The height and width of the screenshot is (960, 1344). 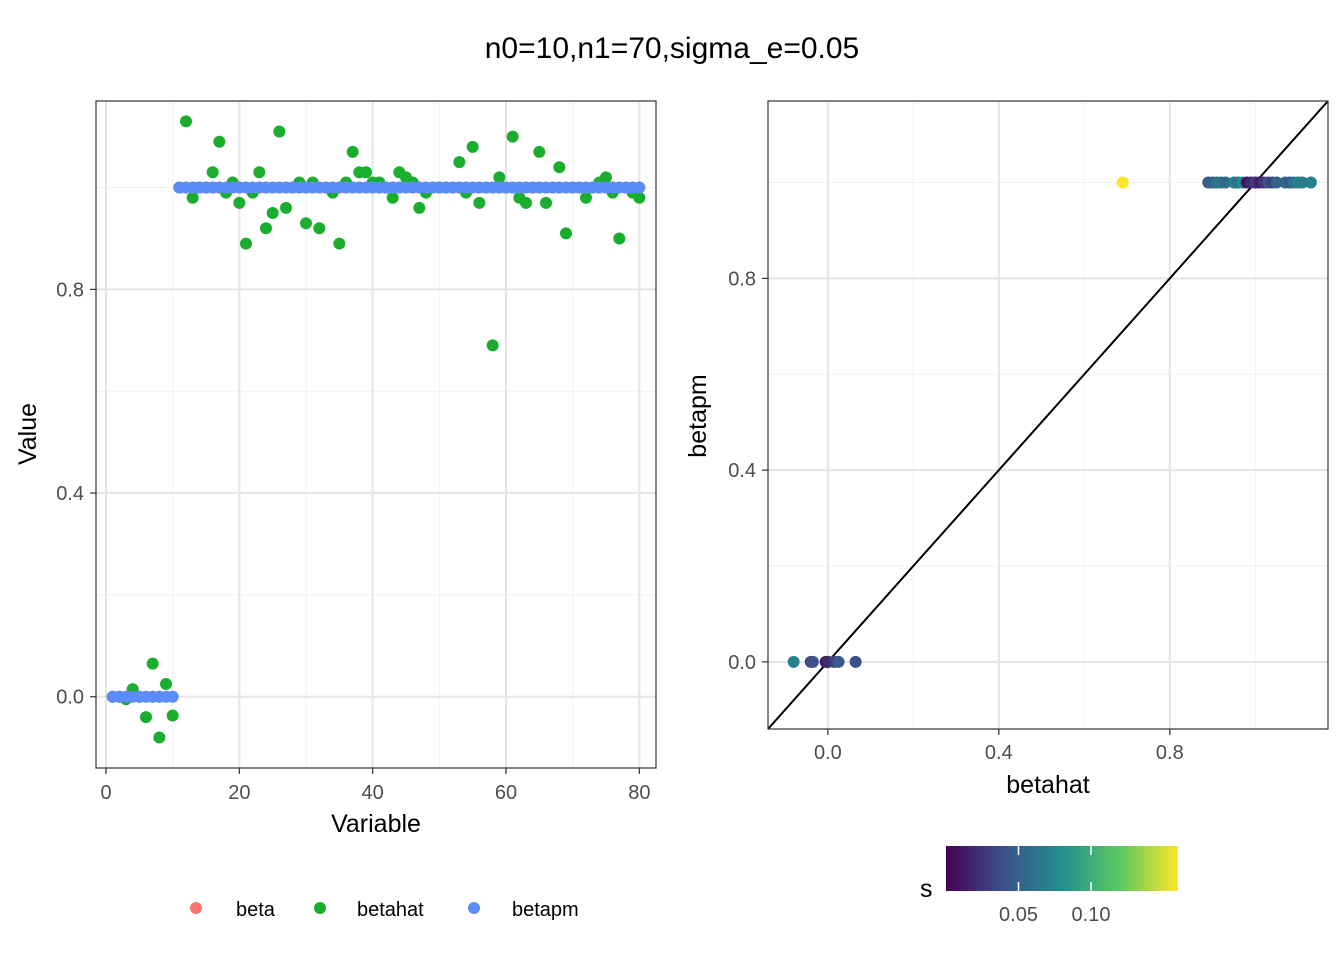 What do you see at coordinates (1054, 886) in the screenshot?
I see `colorbar-ticks: 0.05 0.10` at bounding box center [1054, 886].